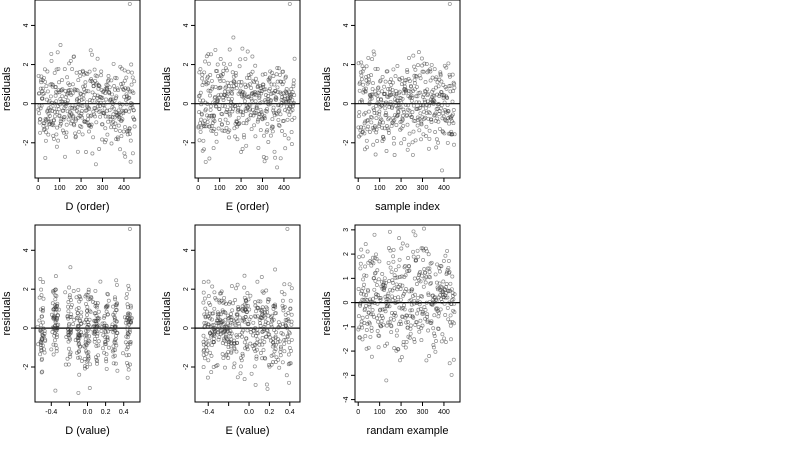 Image resolution: width=800 pixels, height=450 pixels. What do you see at coordinates (26, 289) in the screenshot?
I see `y-tick-label: 2` at bounding box center [26, 289].